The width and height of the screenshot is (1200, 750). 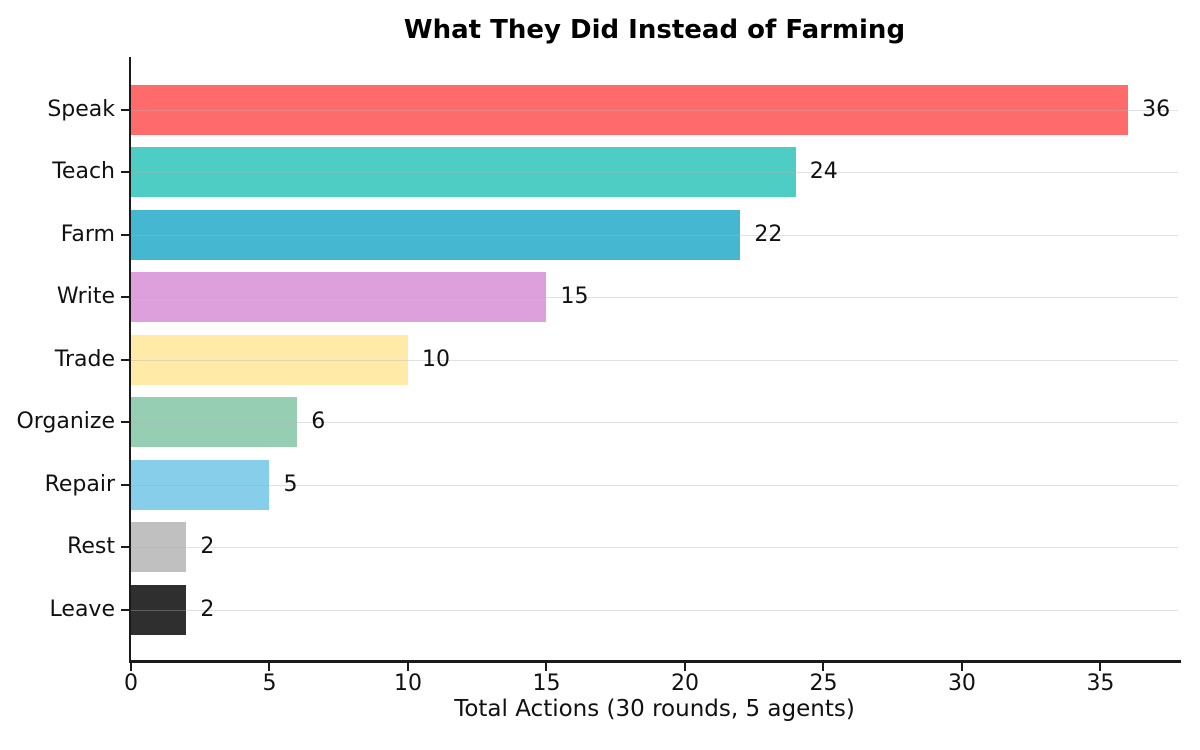 I want to click on y-tick-trade, so click(x=124, y=359).